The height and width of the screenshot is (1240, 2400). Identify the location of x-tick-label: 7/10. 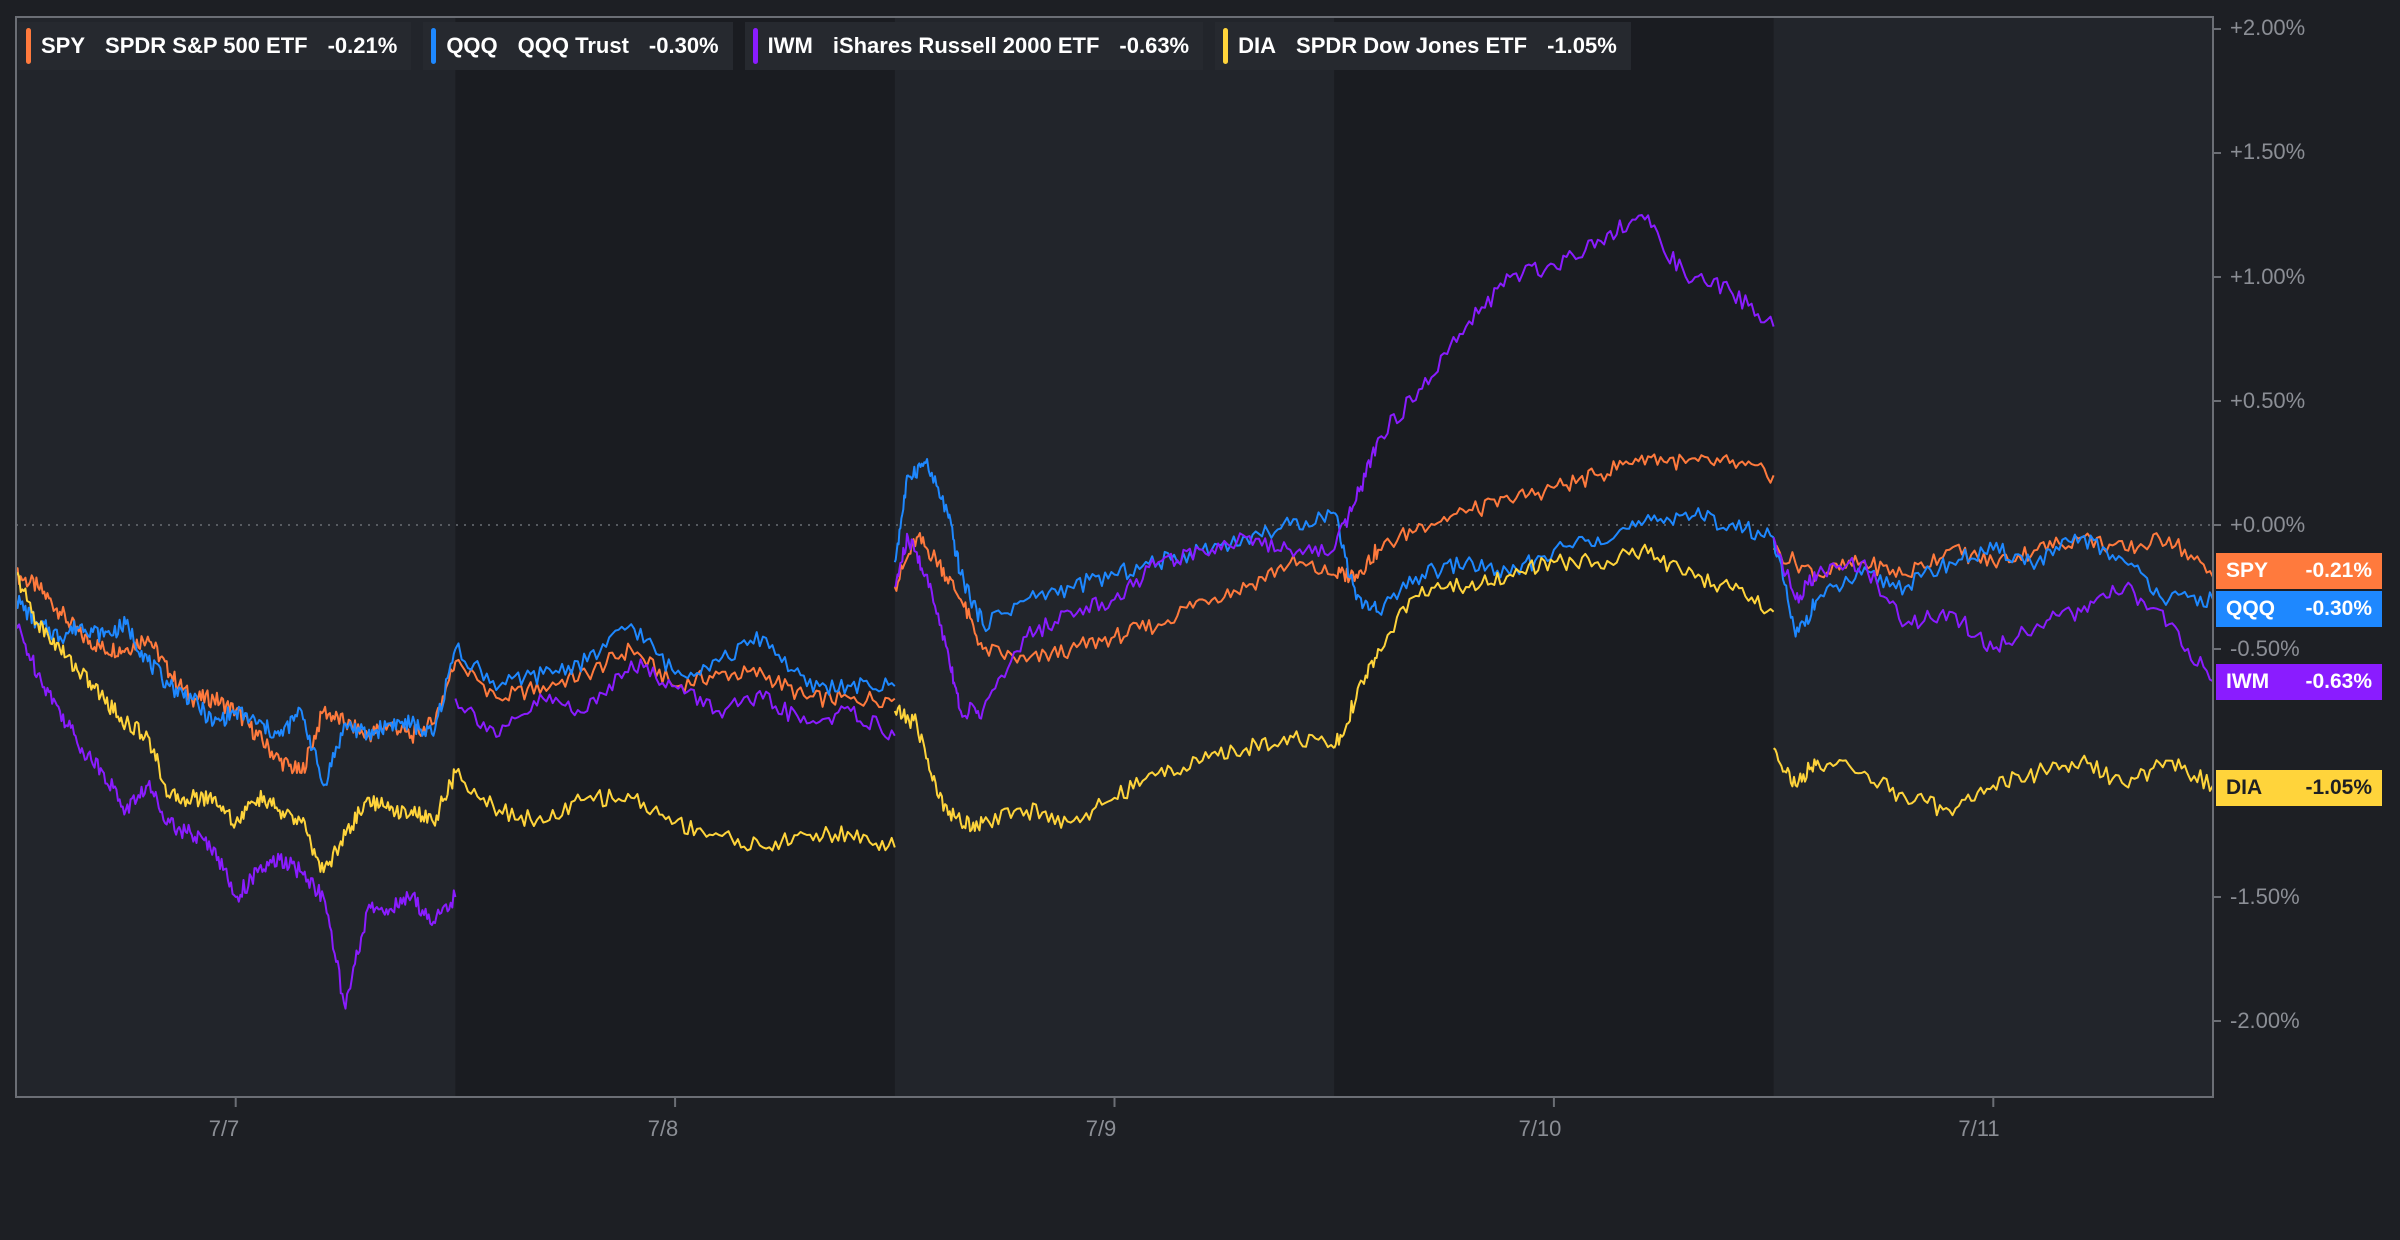
(1540, 1128).